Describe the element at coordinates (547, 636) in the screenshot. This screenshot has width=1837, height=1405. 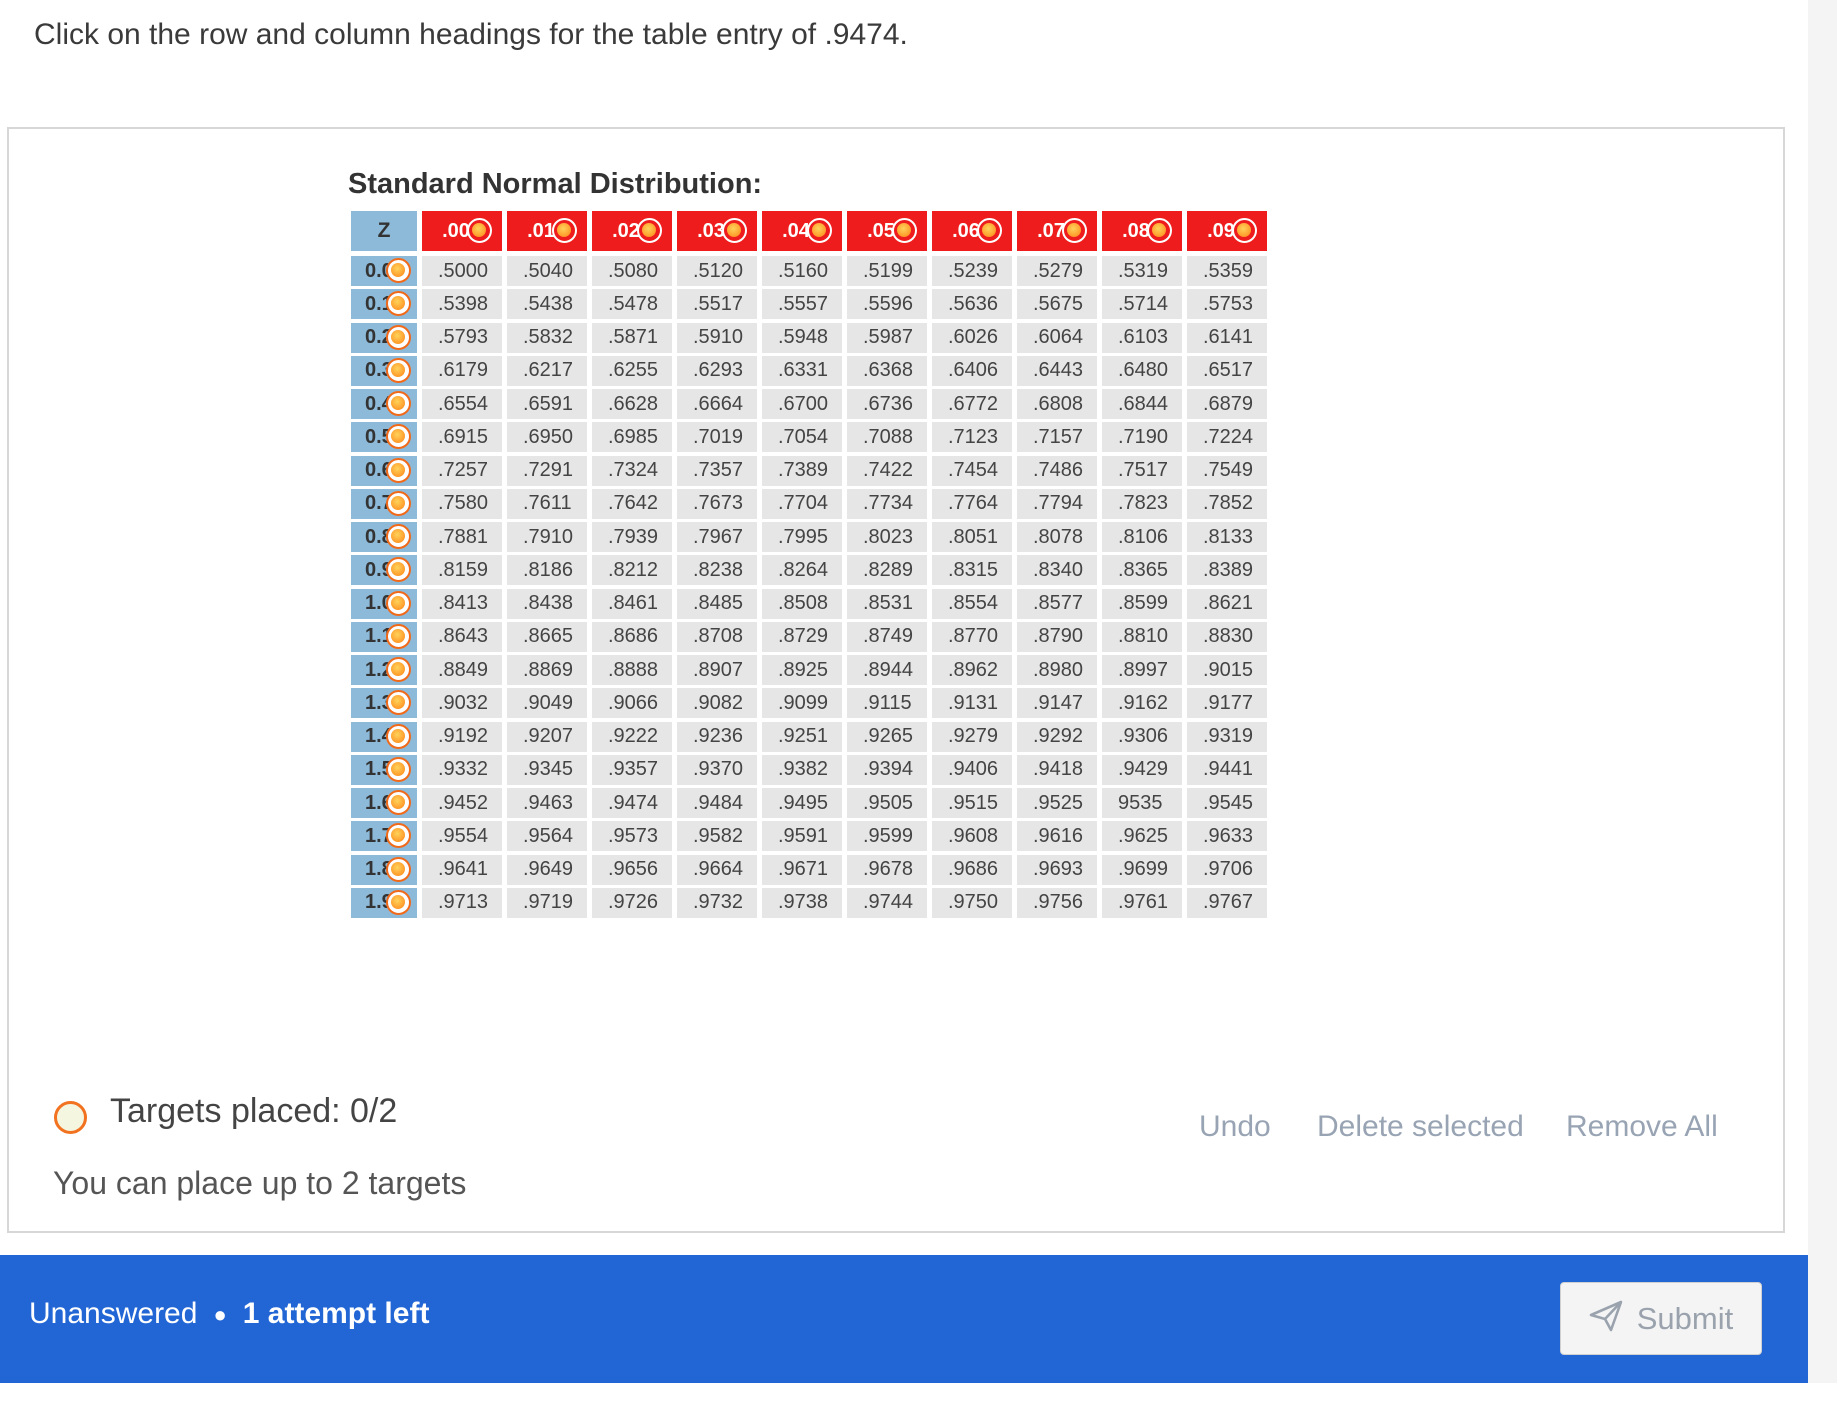
I see `table-cell: .8665` at that location.